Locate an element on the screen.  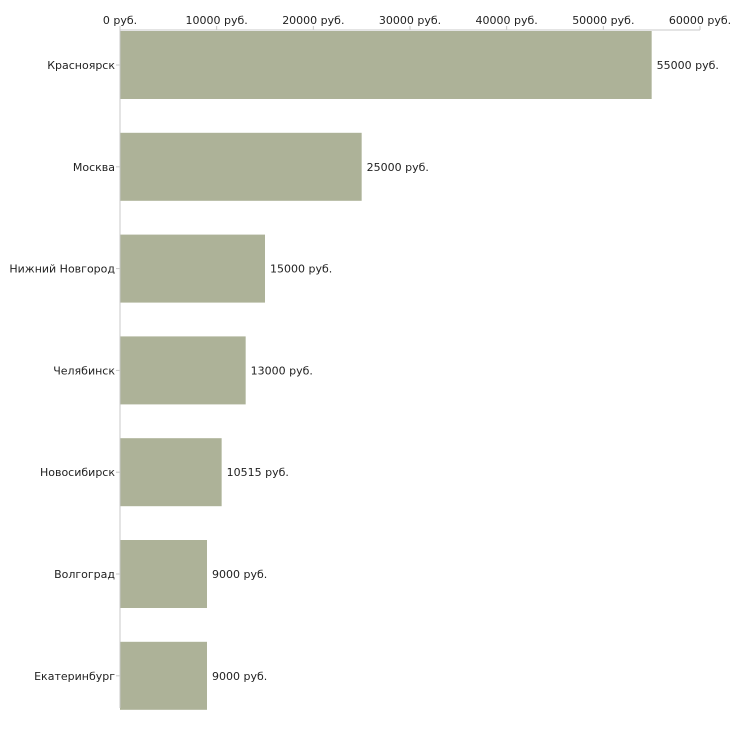
category-label: Красноярск is located at coordinates (81, 65).